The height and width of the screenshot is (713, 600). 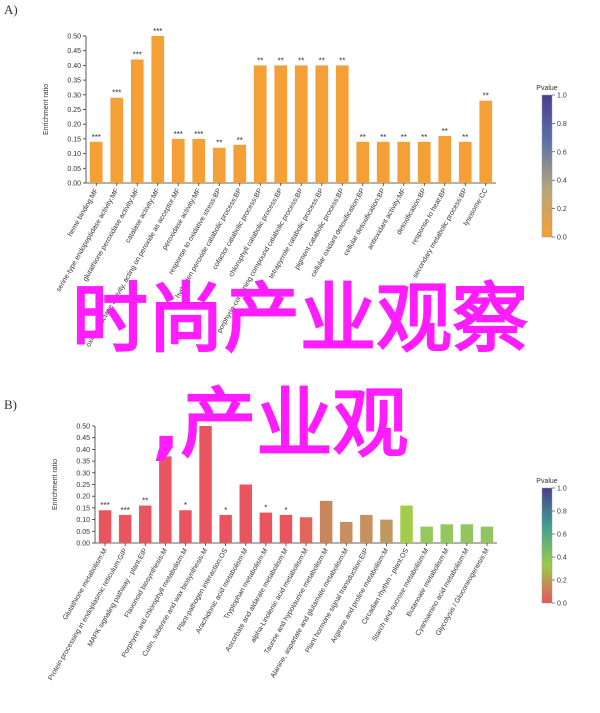 What do you see at coordinates (280, 423) in the screenshot?
I see `overlay-text: ,产业观` at bounding box center [280, 423].